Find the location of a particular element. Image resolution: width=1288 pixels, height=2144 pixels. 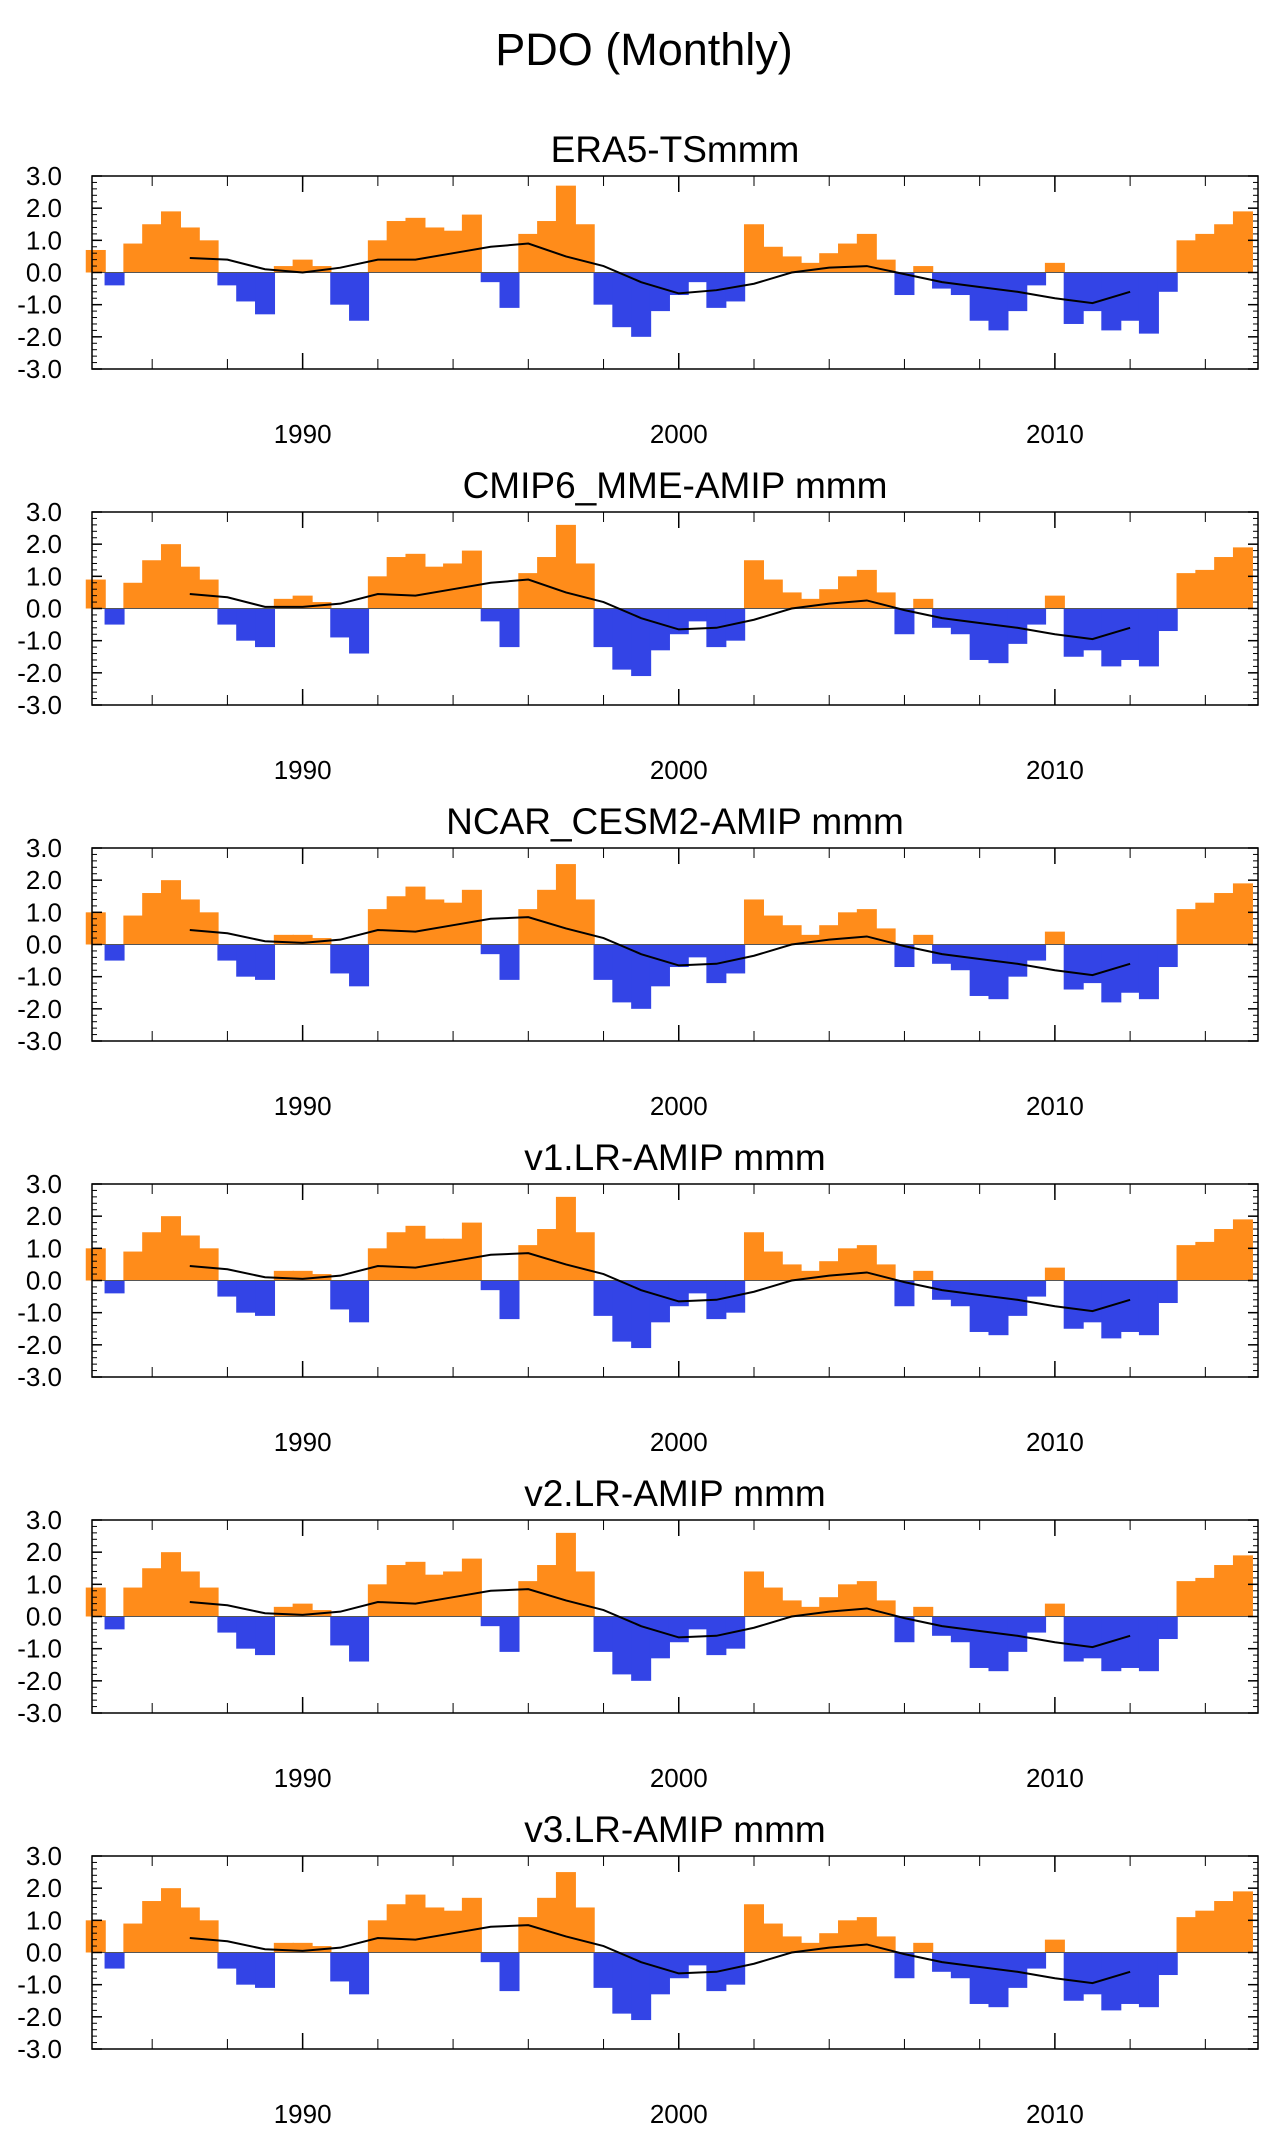

y-tick-label: 1.0 is located at coordinates (44, 240).